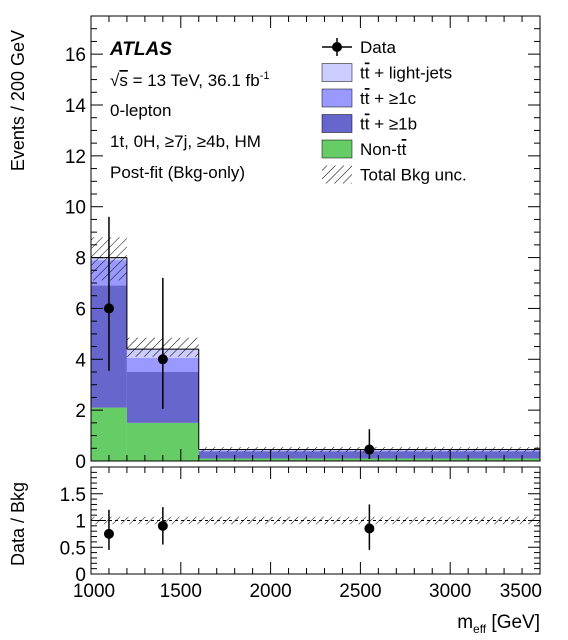 The height and width of the screenshot is (640, 568). I want to click on legend-text-rest: + light-jets, so click(410, 73).